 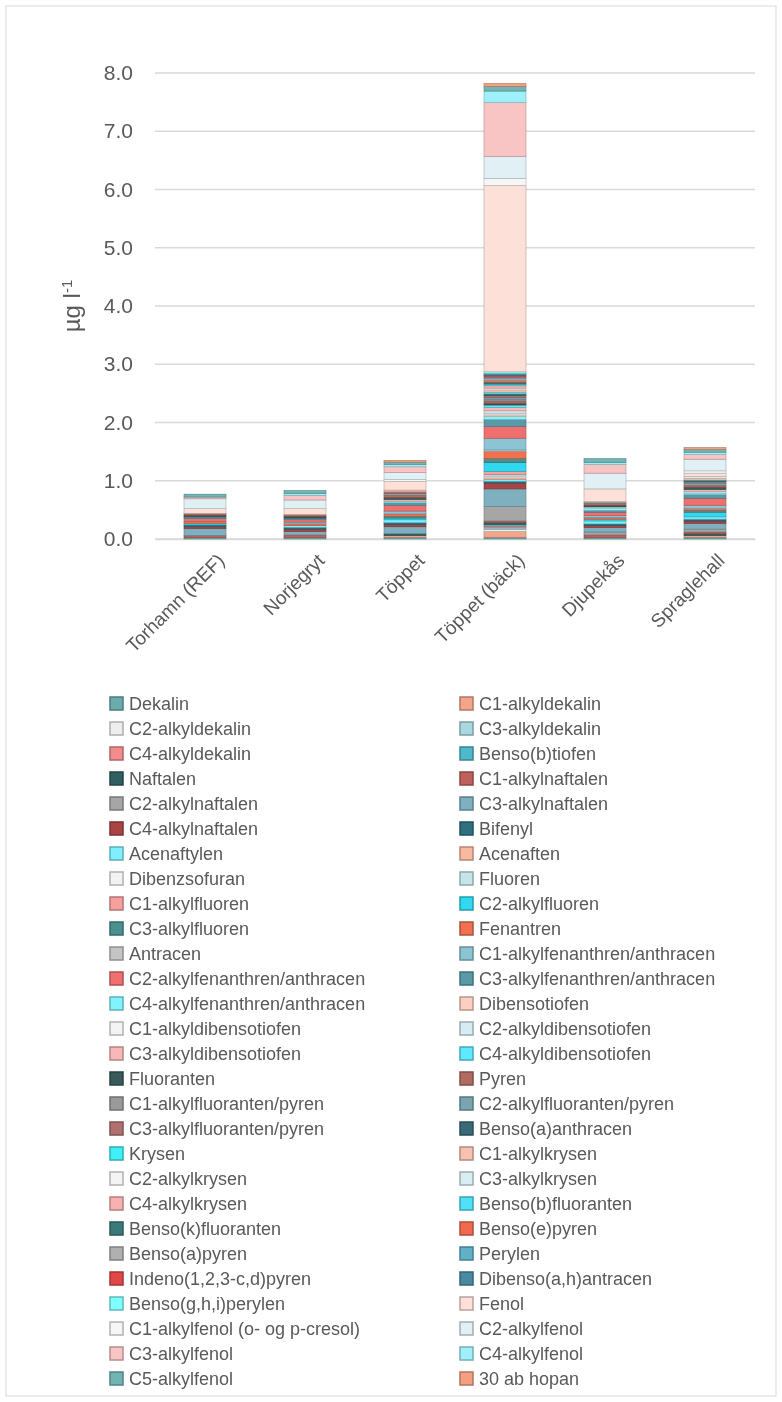 I want to click on legend-label: Dibenso(a,h)antracen, so click(x=566, y=1279).